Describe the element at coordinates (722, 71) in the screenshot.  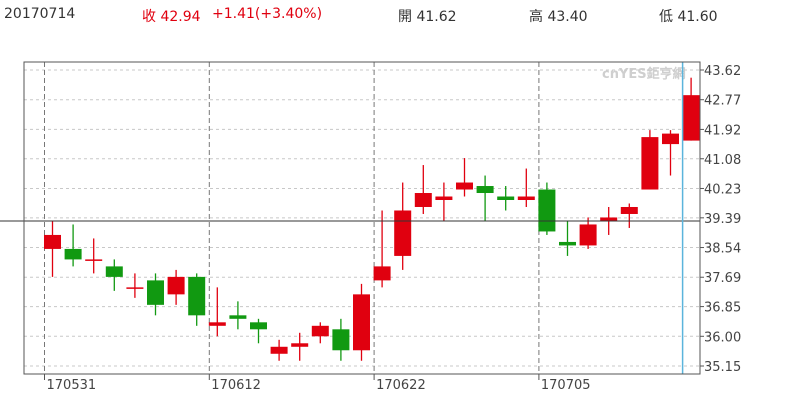
I see `y-tick-label: 43.62` at that location.